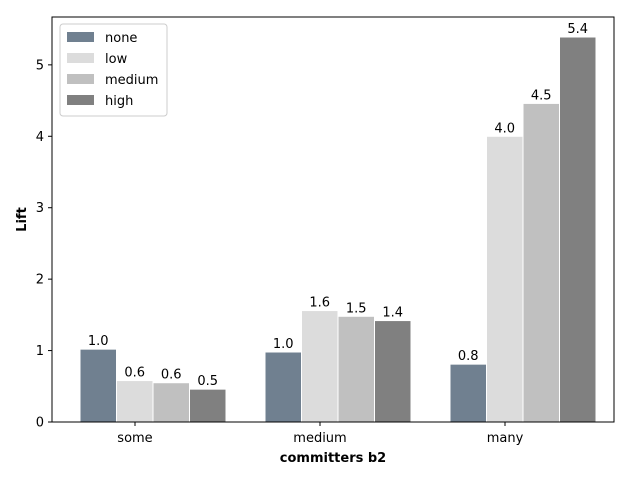 The width and height of the screenshot is (640, 480). I want to click on bar-medium-many, so click(541, 262).